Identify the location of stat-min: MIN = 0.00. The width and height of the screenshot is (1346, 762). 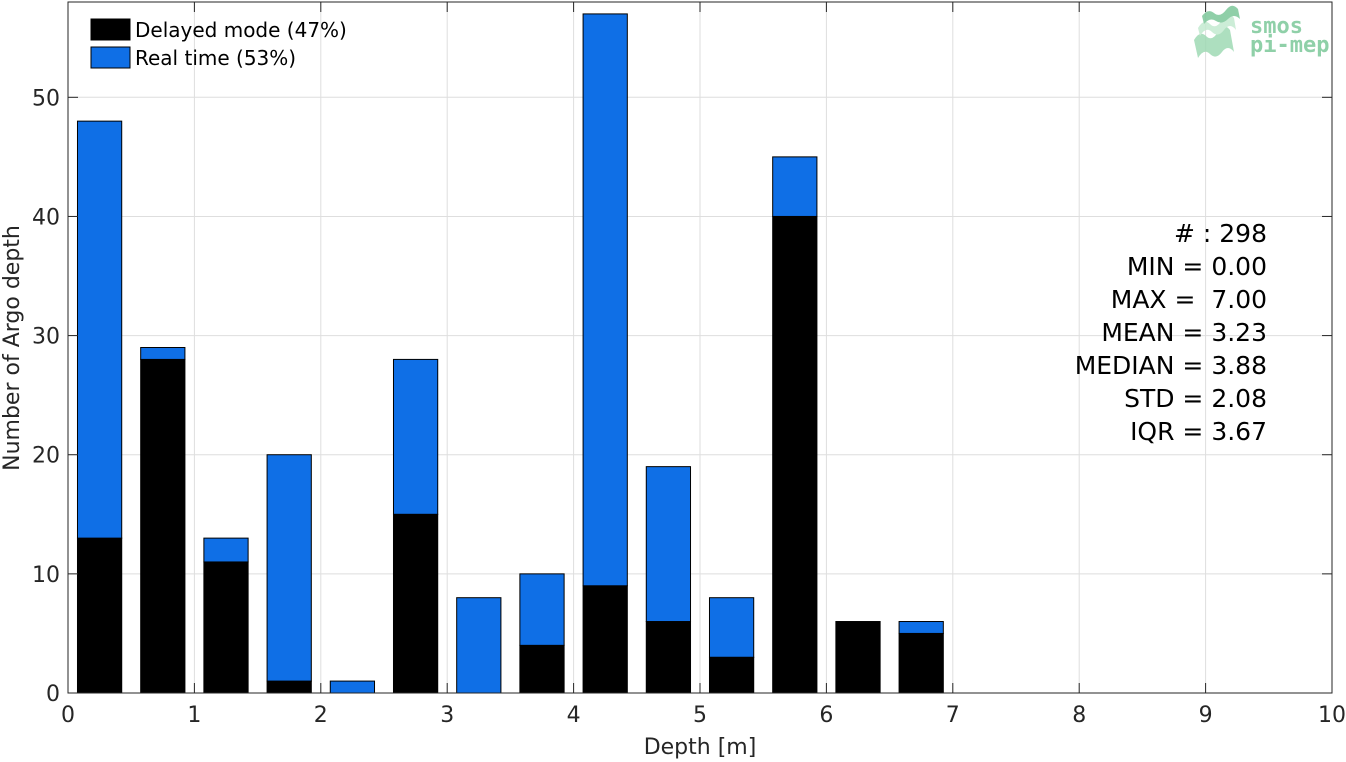
(1197, 266).